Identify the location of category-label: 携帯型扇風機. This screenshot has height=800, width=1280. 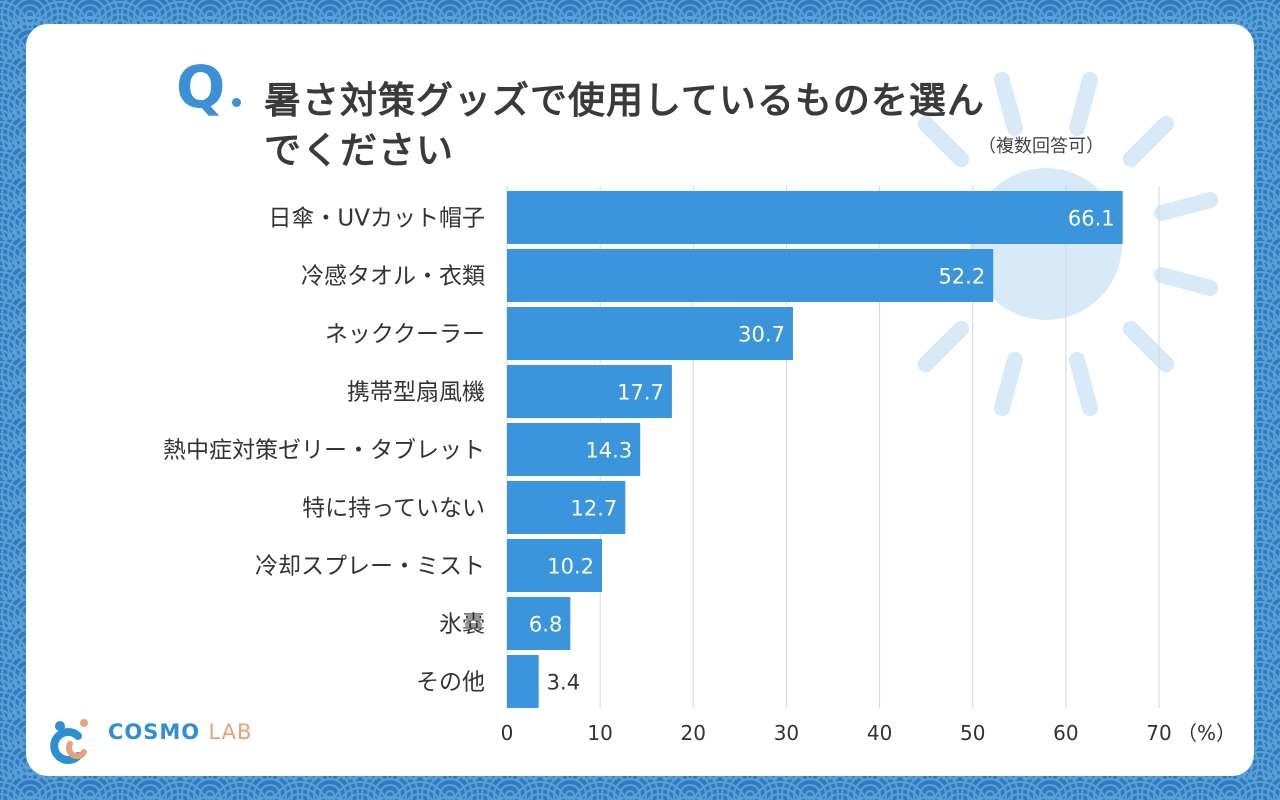
(416, 393).